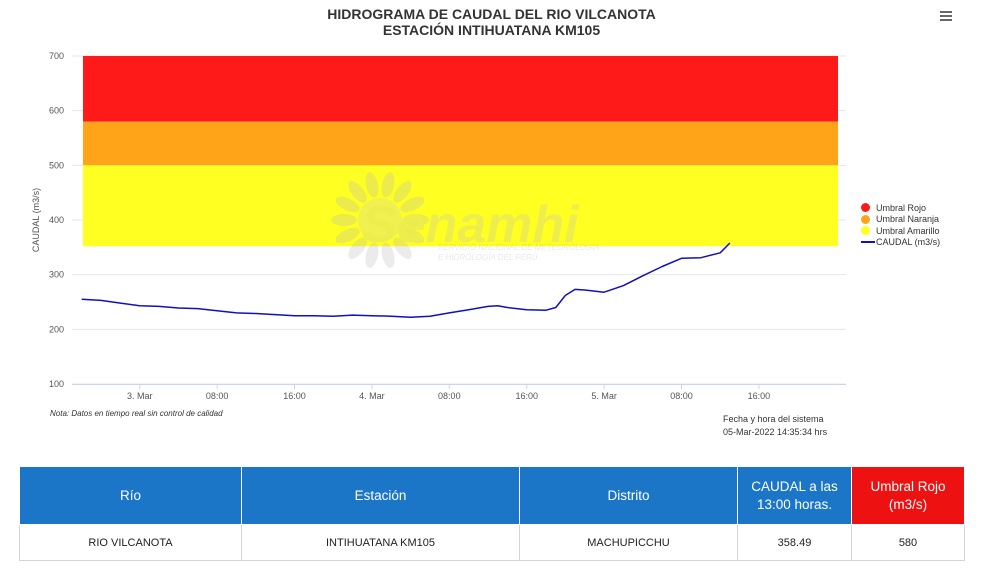 This screenshot has height=572, width=999. Describe the element at coordinates (140, 396) in the screenshot. I see `x-tick-label: 3. Mar` at that location.